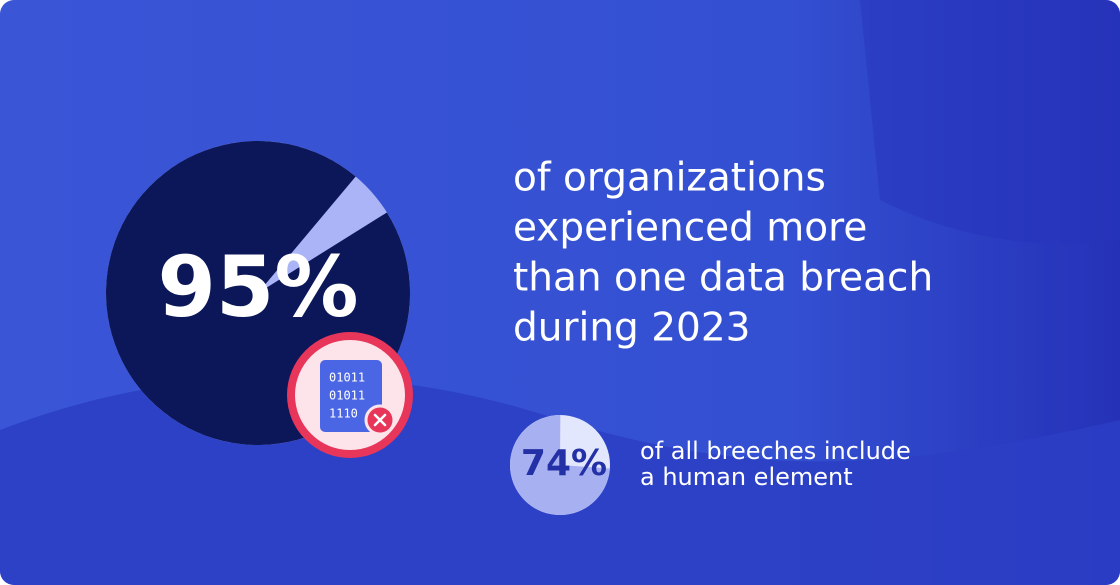  I want to click on caption-line: a human element, so click(746, 477).